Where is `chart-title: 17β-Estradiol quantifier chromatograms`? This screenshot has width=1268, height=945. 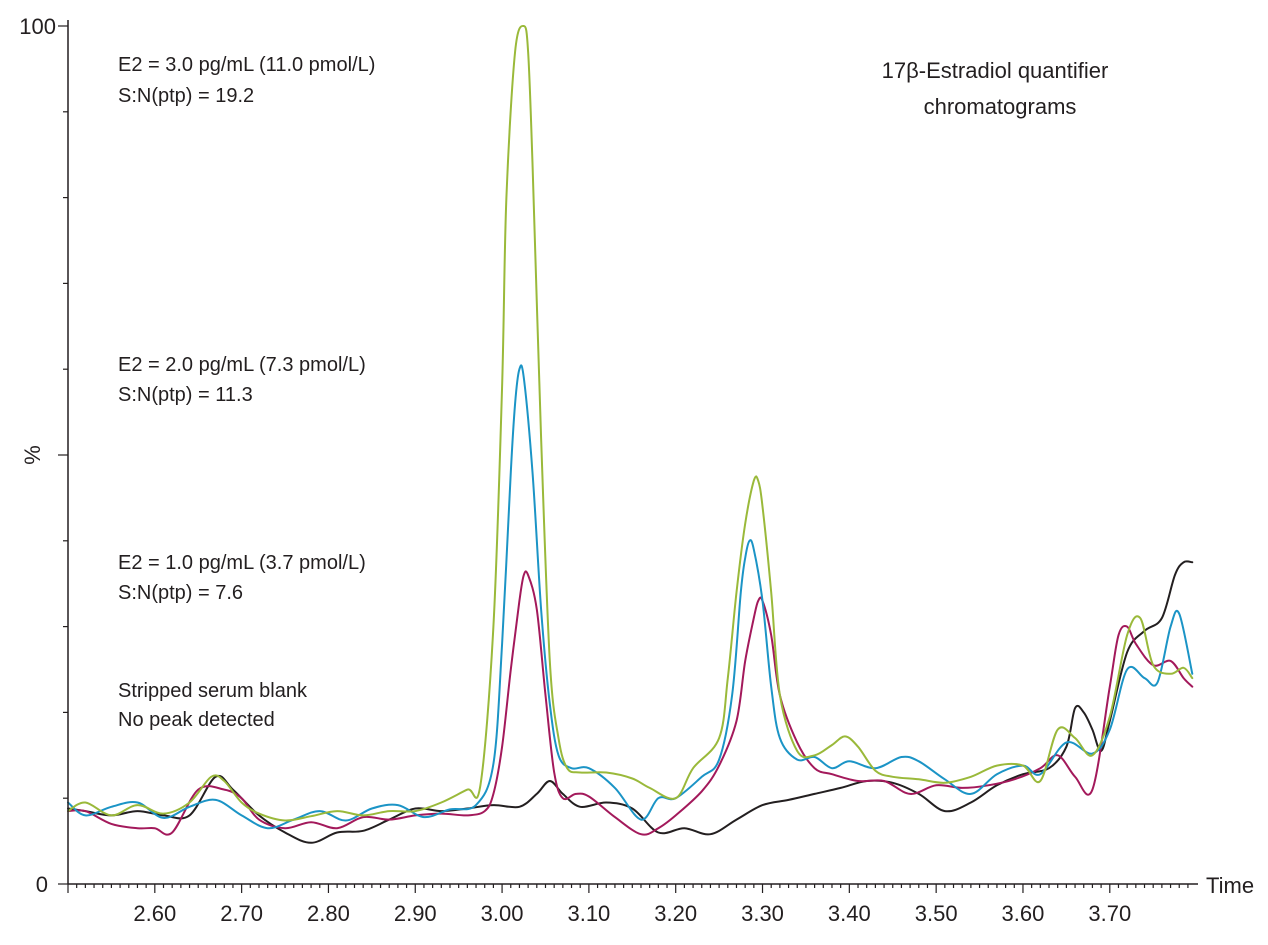
chart-title: 17β-Estradiol quantifier chromatograms is located at coordinates (995, 88).